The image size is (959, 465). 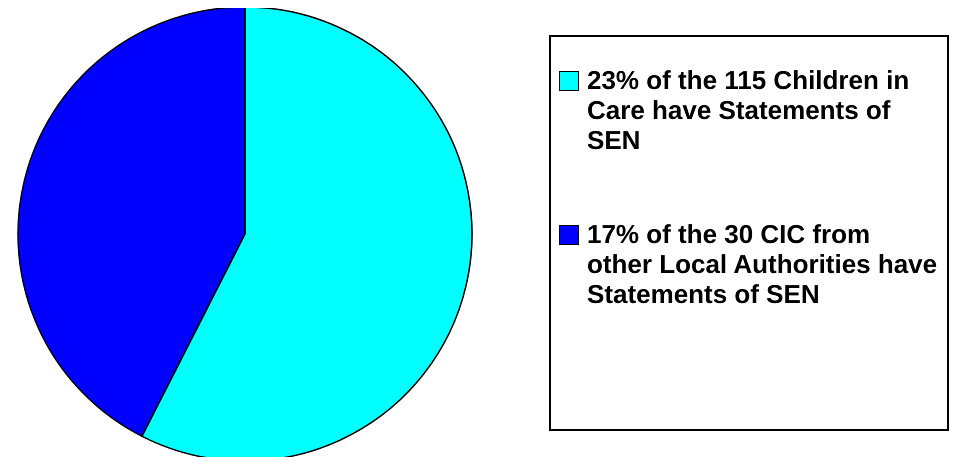 What do you see at coordinates (762, 263) in the screenshot?
I see `legend-label: 17% of the 30 CIC from other Local Authorities have Statements of SEN` at bounding box center [762, 263].